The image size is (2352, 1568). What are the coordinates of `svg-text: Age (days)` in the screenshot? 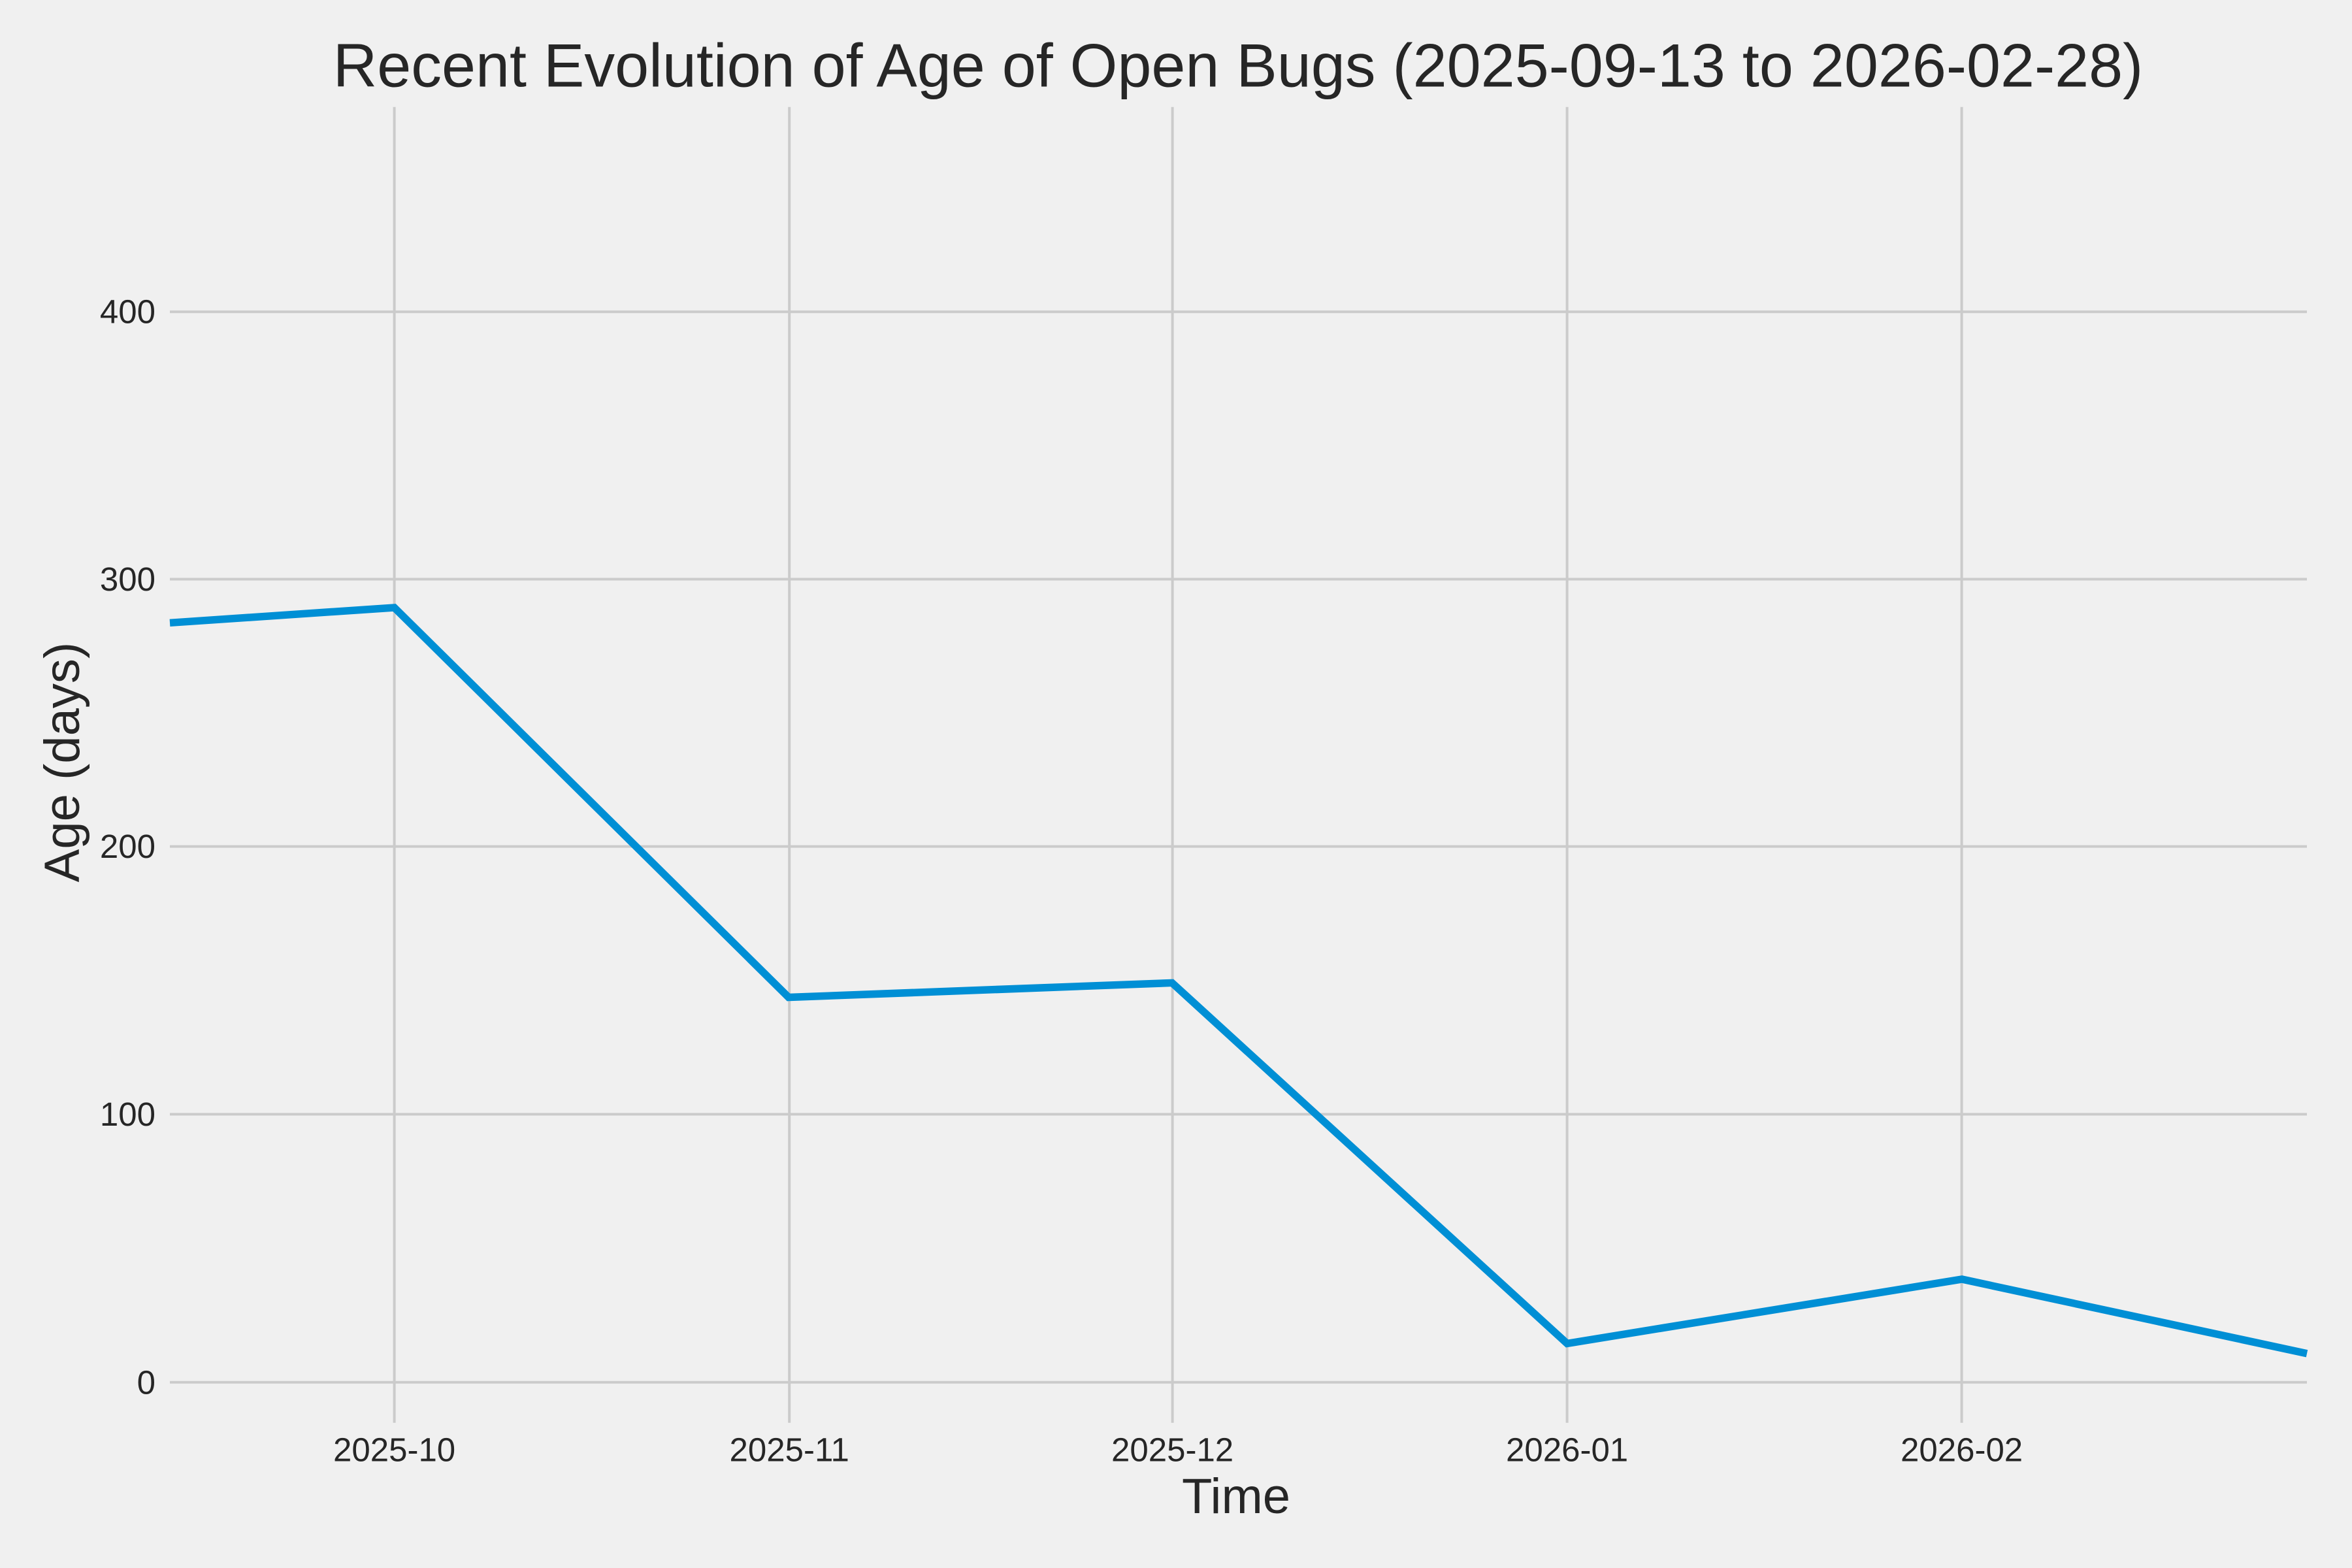 It's located at (62, 762).